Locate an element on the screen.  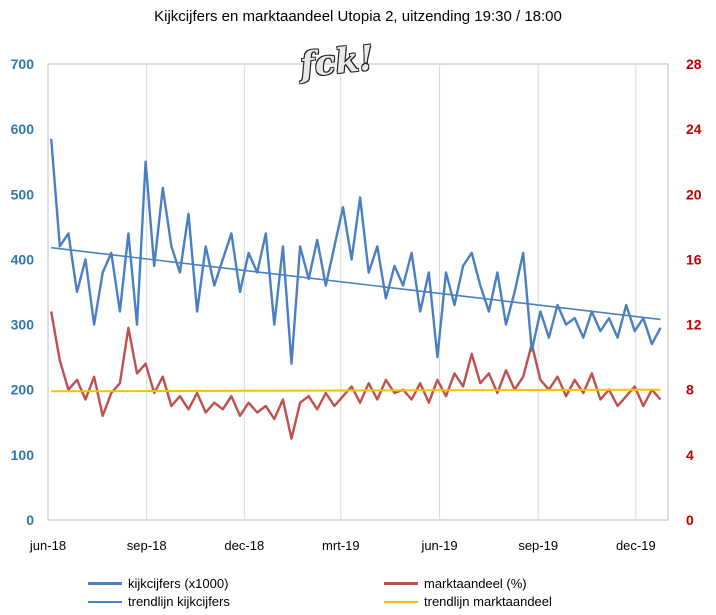
x-tick-label: dec-18 is located at coordinates (244, 545).